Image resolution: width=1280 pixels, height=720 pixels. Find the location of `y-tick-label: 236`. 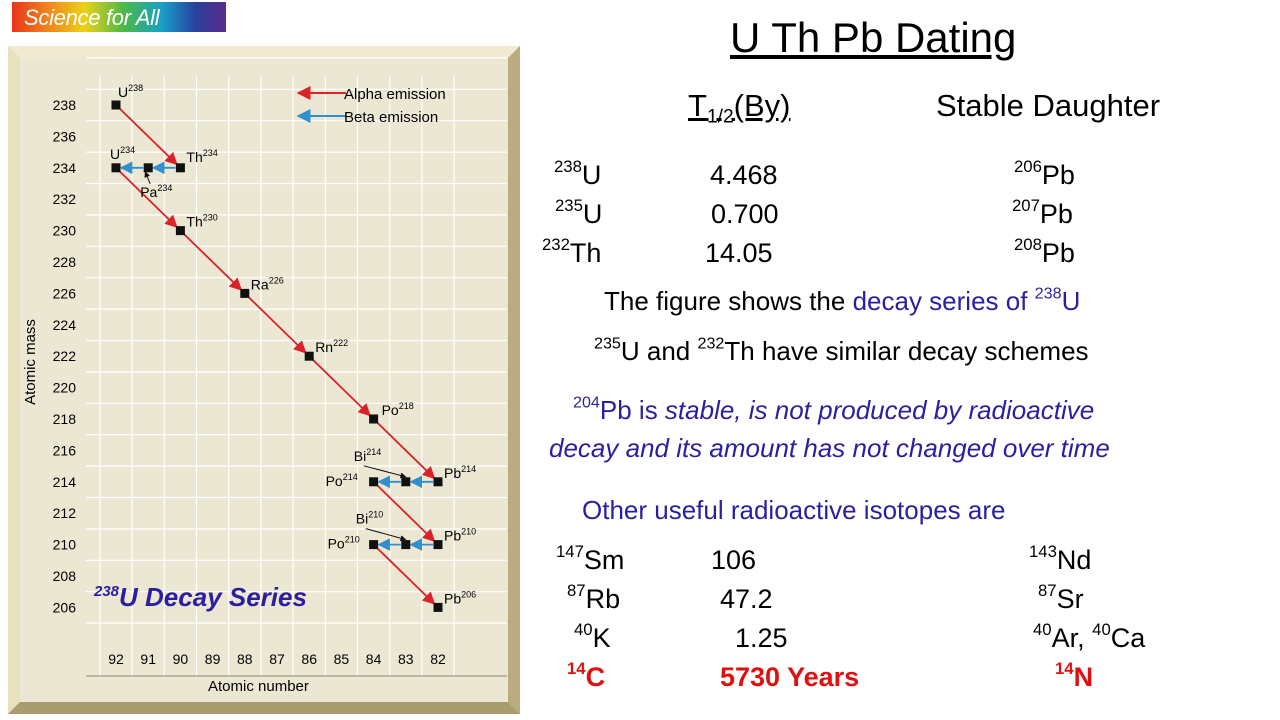

y-tick-label: 236 is located at coordinates (65, 136).